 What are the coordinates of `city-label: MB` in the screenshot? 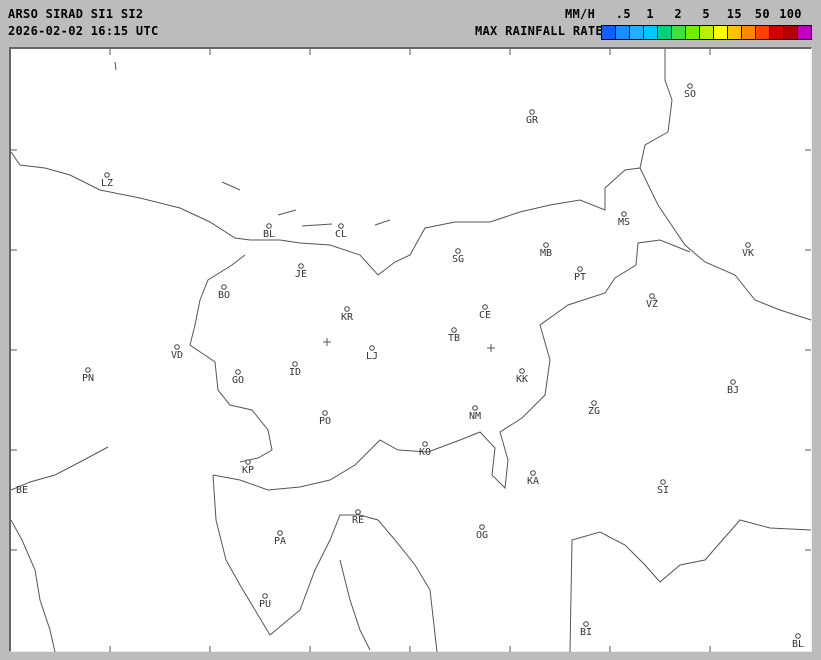 It's located at (546, 253).